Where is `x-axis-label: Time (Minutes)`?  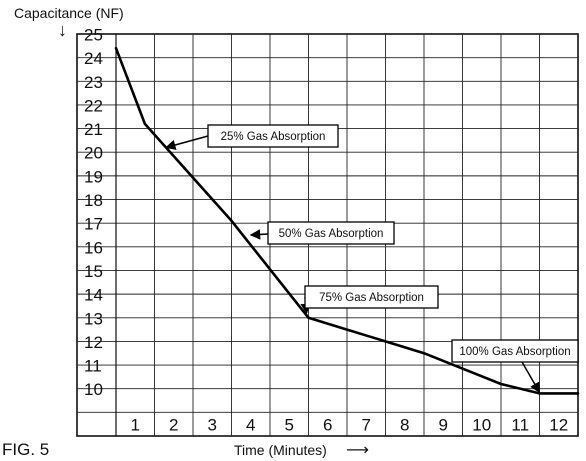
x-axis-label: Time (Minutes) is located at coordinates (280, 450).